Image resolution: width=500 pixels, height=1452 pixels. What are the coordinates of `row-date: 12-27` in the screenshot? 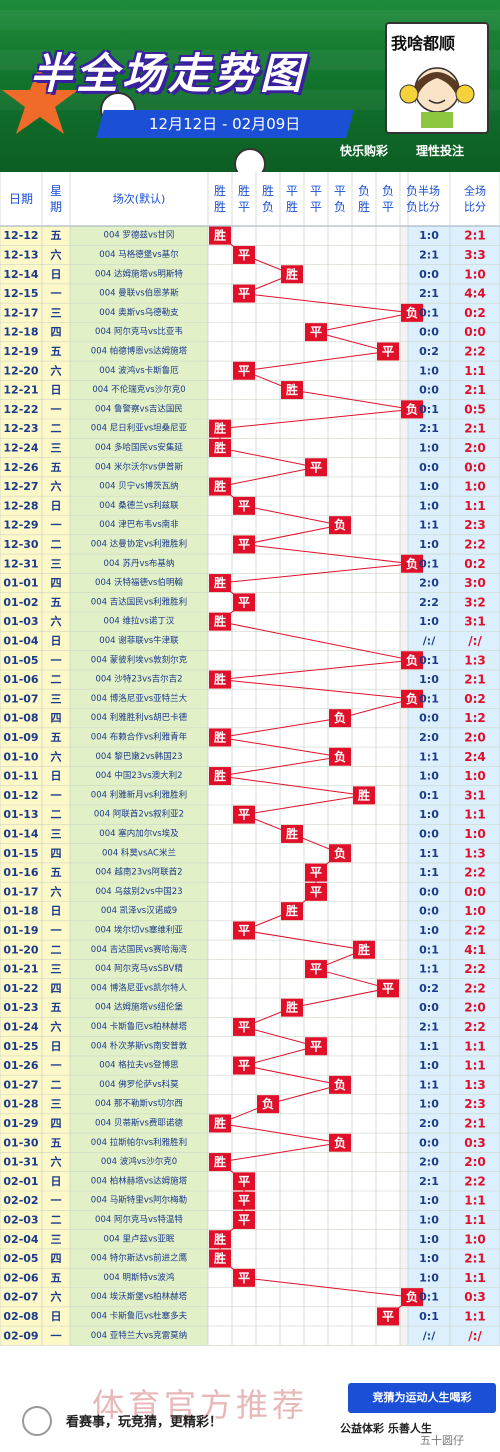 It's located at (20, 486).